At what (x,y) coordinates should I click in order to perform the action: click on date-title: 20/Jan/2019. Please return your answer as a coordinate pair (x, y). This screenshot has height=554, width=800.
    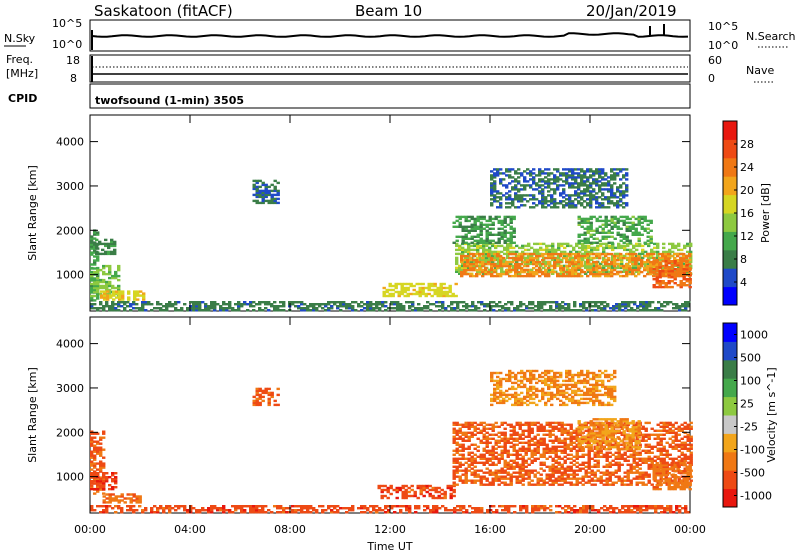
    Looking at the image, I should click on (631, 11).